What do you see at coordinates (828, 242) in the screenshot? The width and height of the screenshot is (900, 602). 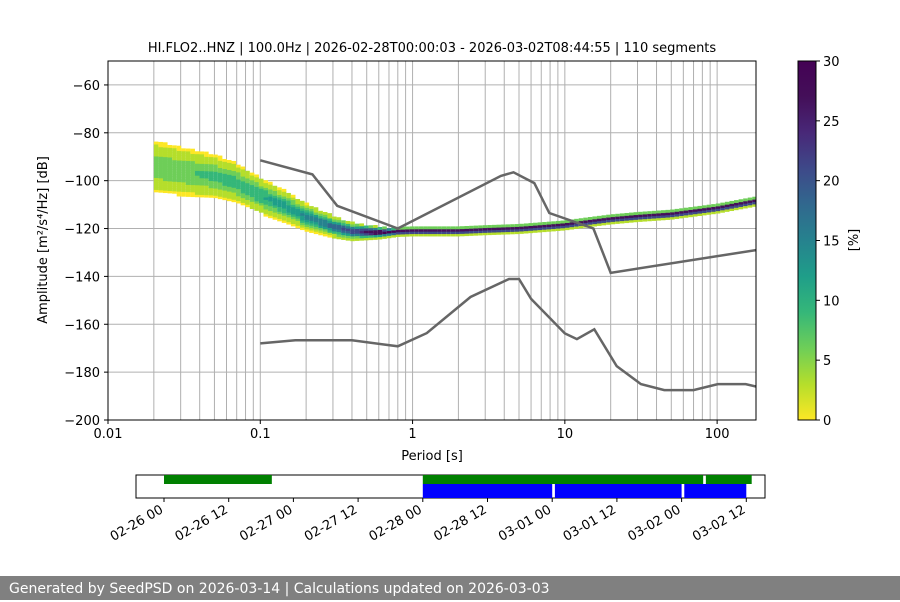 I see `colorbar-ticks: 0 5 10 15 20 25 30` at bounding box center [828, 242].